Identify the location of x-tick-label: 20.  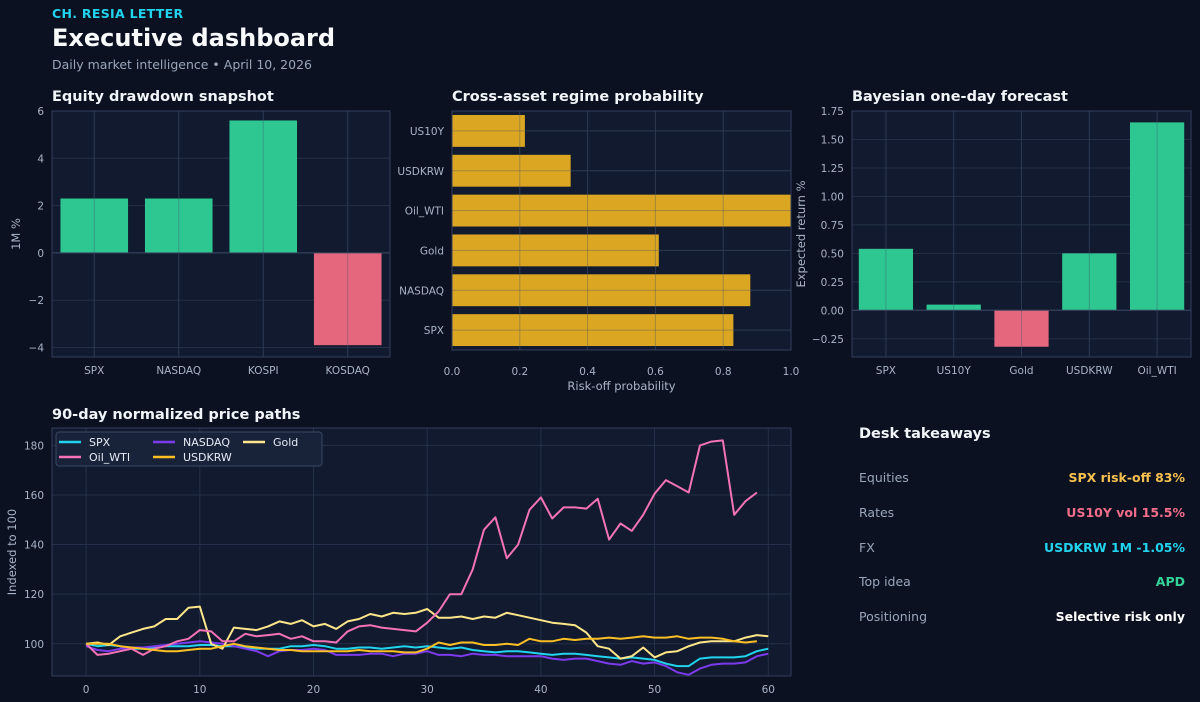
(313, 690).